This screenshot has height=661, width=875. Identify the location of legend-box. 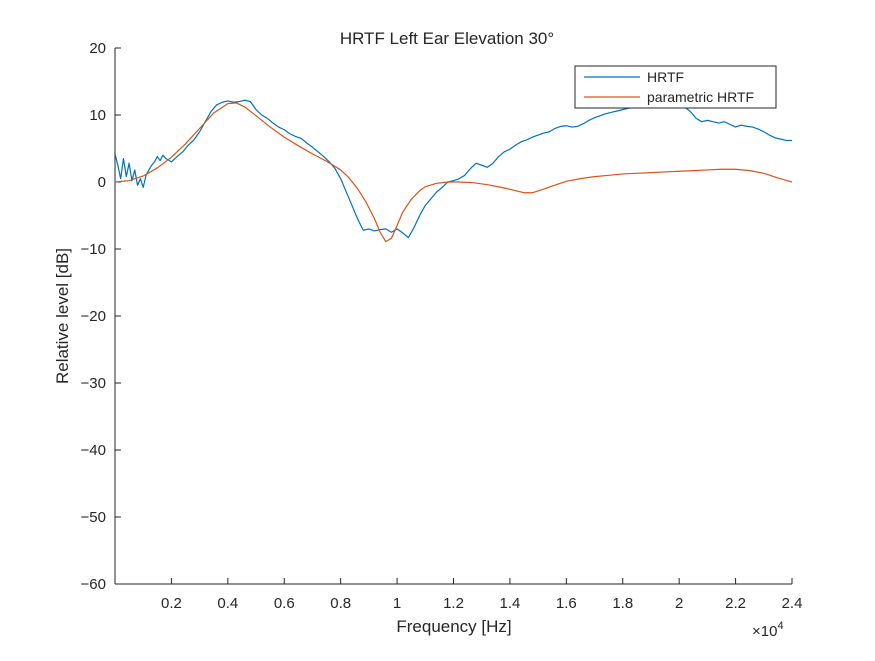
(675, 87).